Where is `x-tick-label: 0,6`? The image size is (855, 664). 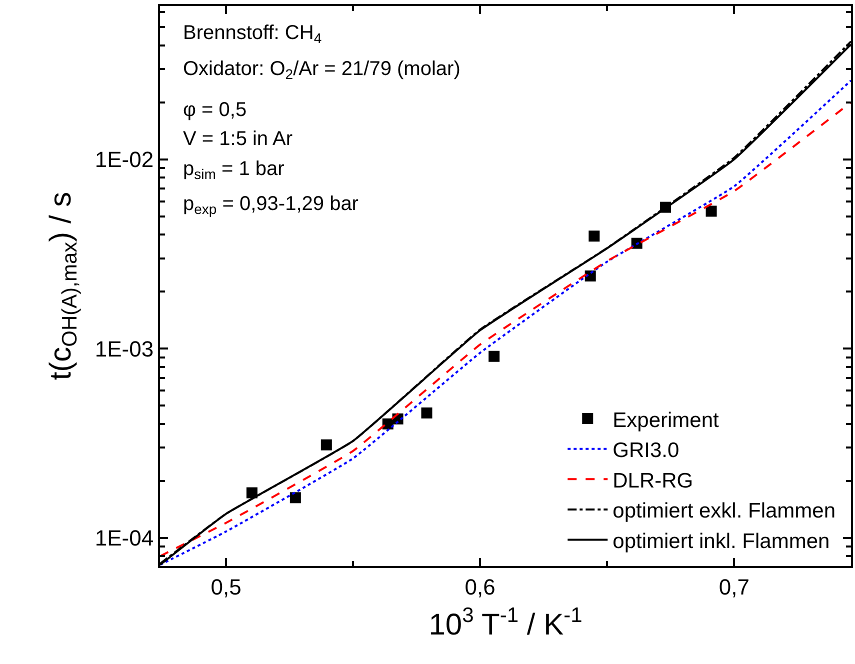
x-tick-label: 0,6 is located at coordinates (480, 587).